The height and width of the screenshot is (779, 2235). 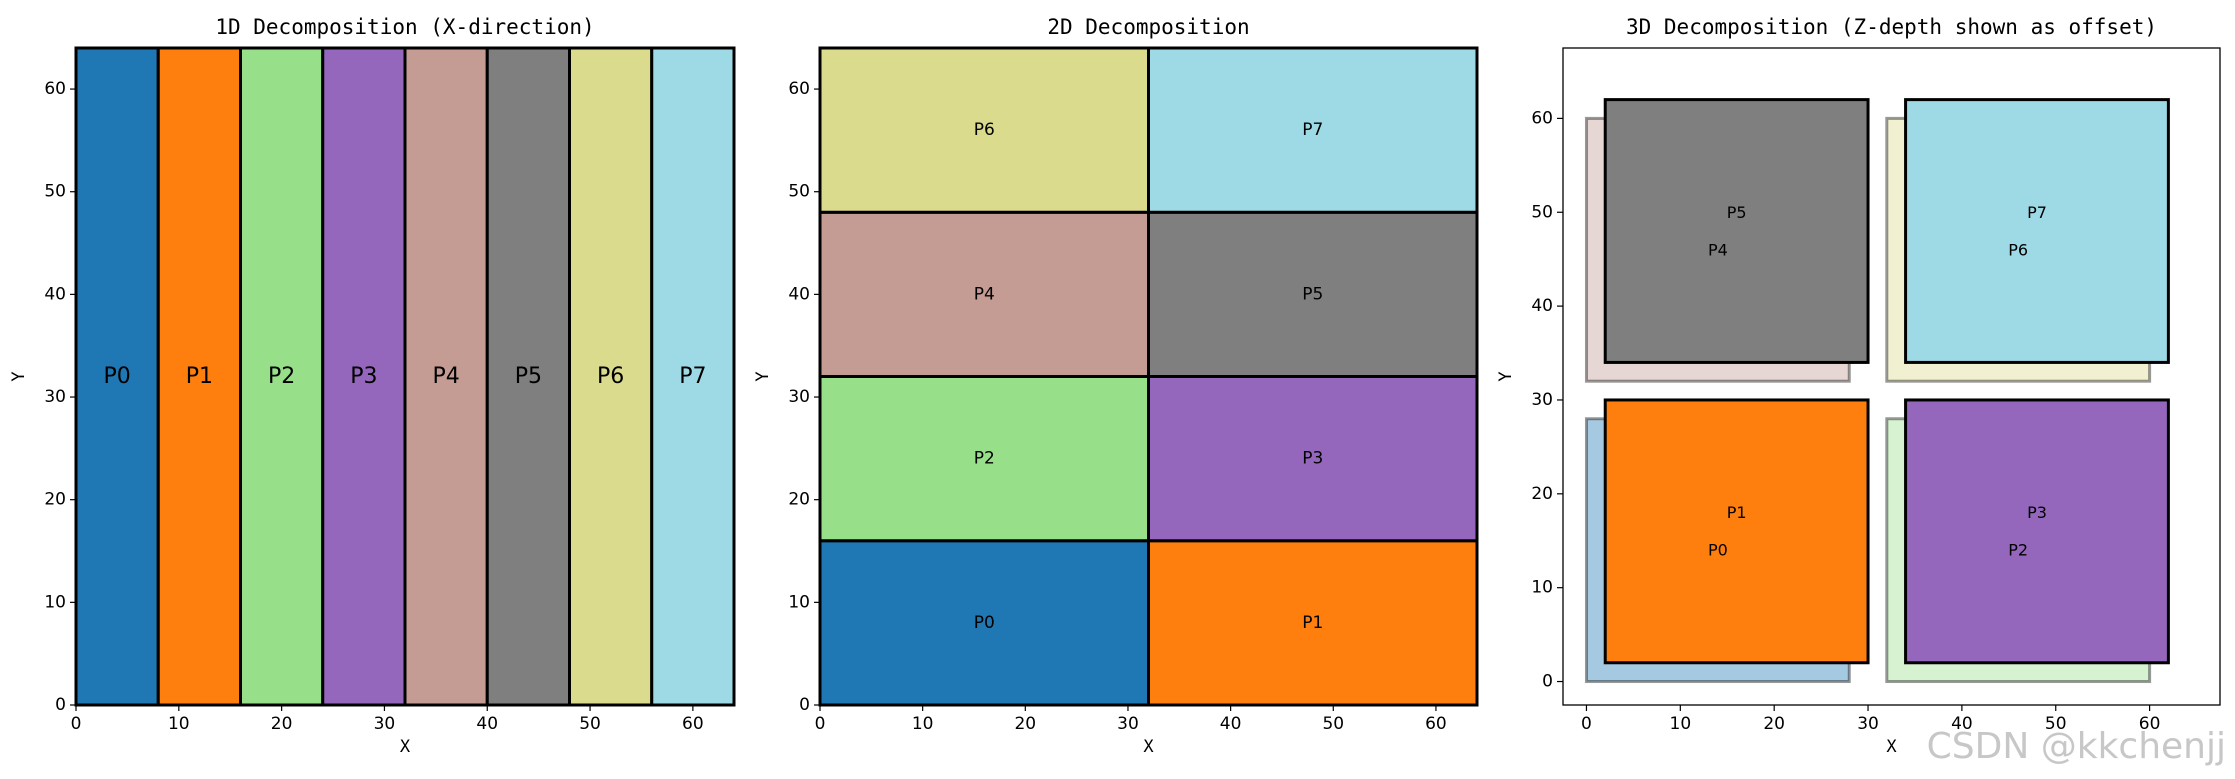 I want to click on rank-p6-rect, so click(x=984, y=130).